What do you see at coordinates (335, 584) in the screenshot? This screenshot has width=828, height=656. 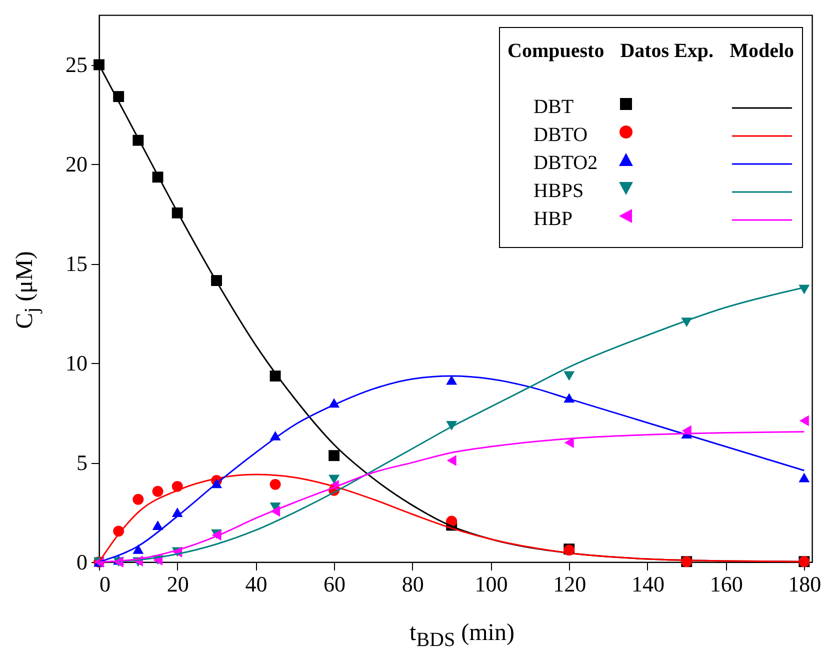 I see `x-tick-label: 60` at bounding box center [335, 584].